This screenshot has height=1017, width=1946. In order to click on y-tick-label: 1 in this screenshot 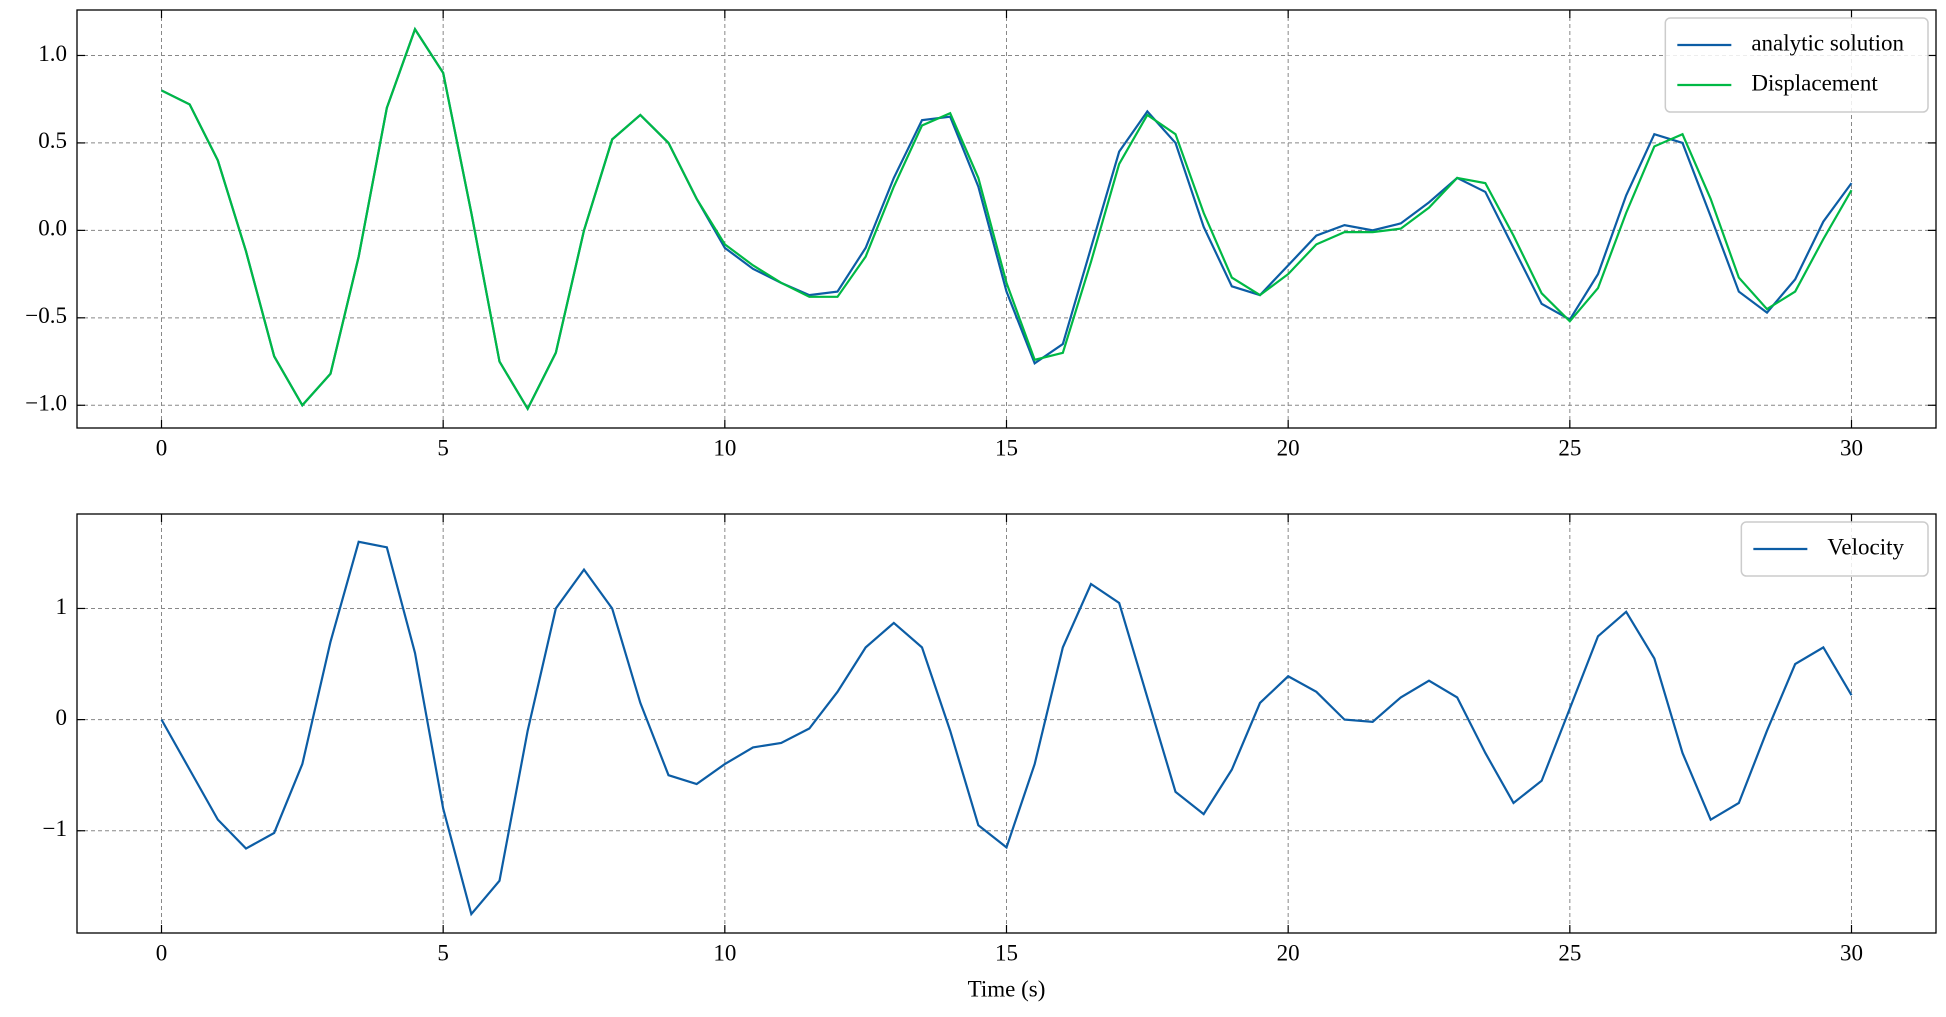, I will do `click(62, 606)`.